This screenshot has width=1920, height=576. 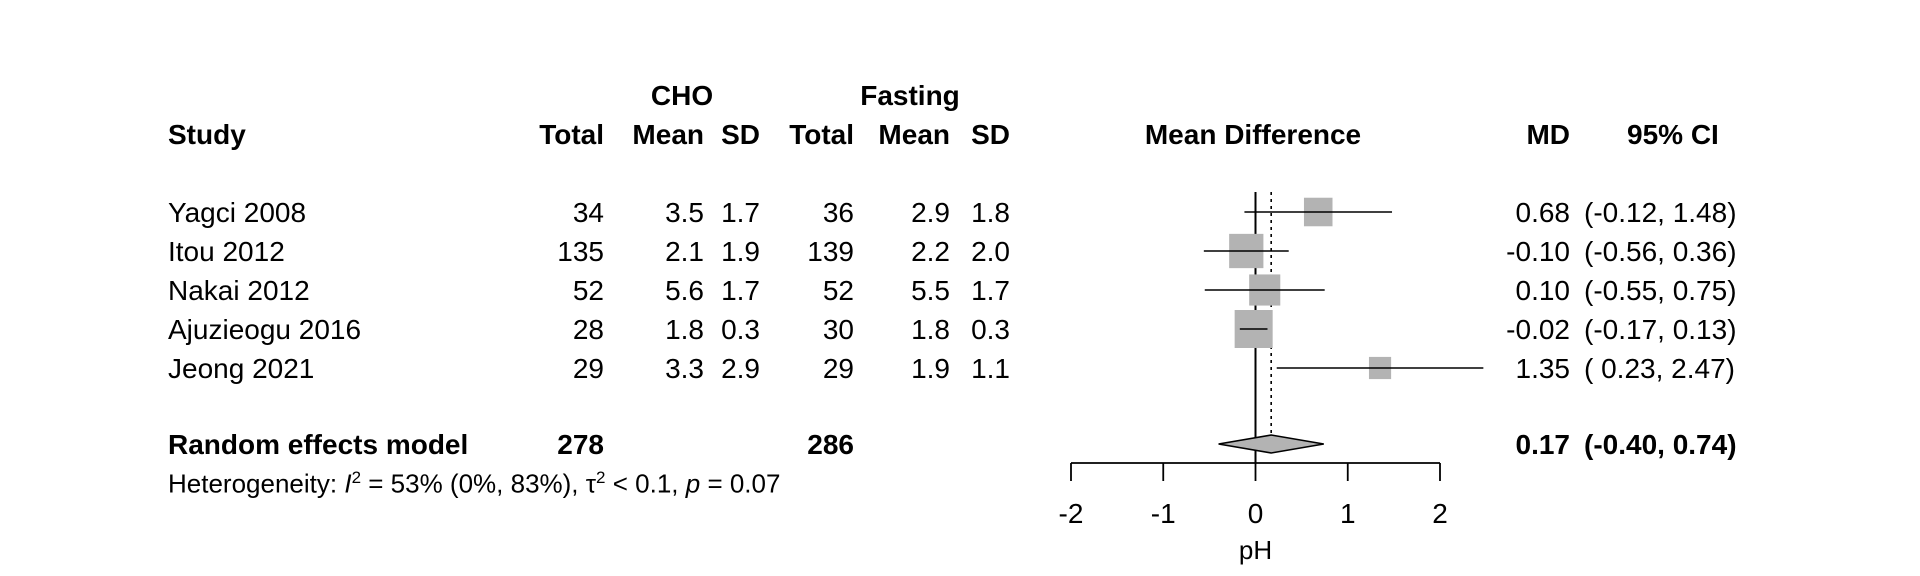 I want to click on md-value: -0.02, so click(x=1538, y=329).